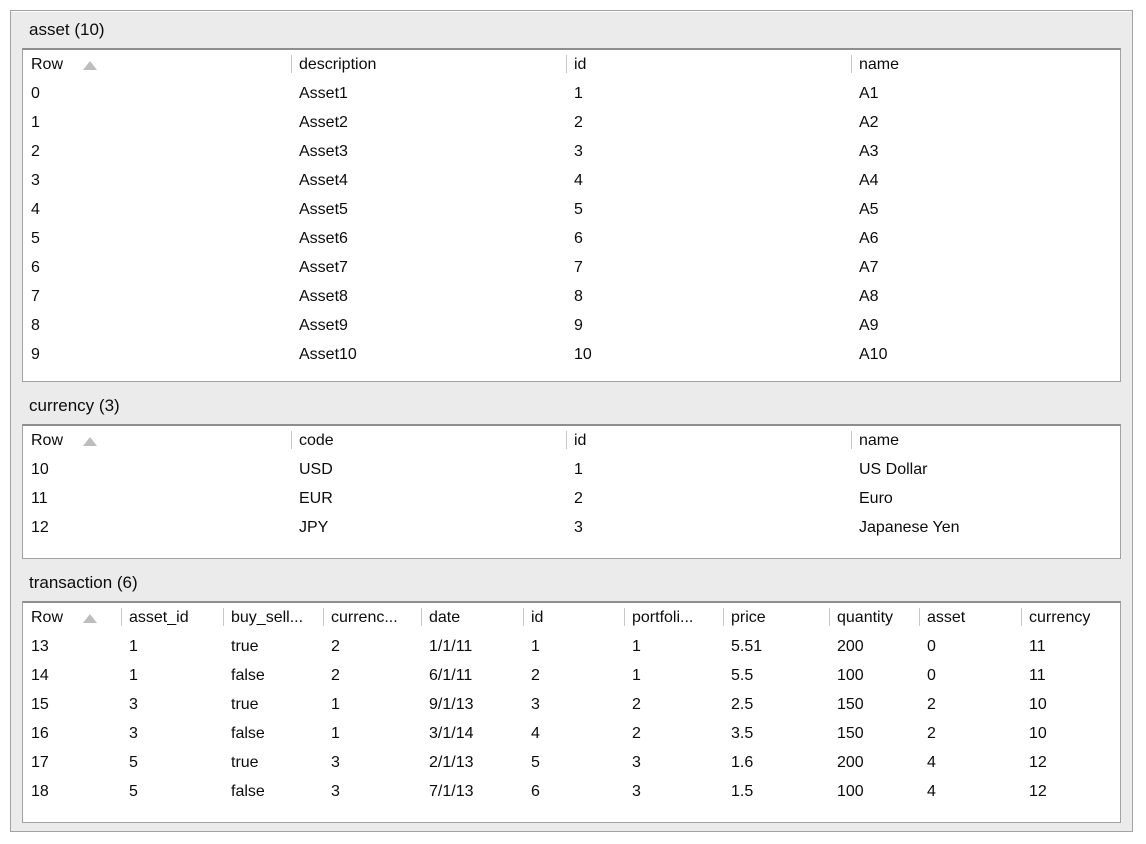 Image resolution: width=1146 pixels, height=844 pixels. What do you see at coordinates (578, 325) in the screenshot?
I see `table-cell: 9` at bounding box center [578, 325].